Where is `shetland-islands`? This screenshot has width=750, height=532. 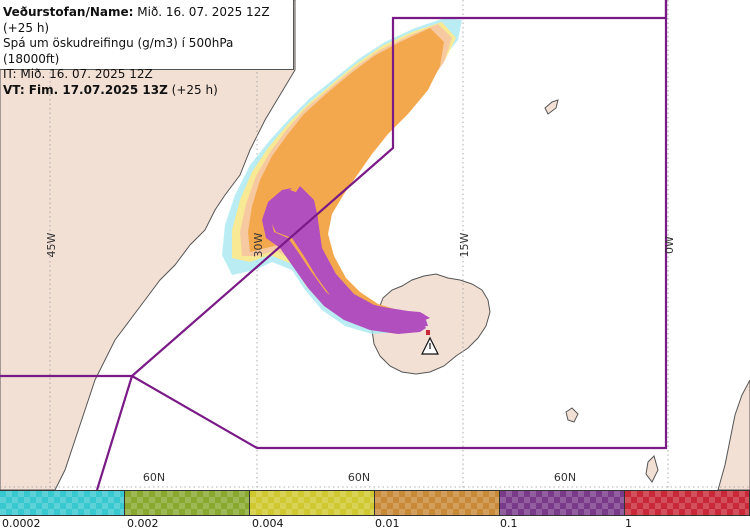
shetland-islands is located at coordinates (652, 469).